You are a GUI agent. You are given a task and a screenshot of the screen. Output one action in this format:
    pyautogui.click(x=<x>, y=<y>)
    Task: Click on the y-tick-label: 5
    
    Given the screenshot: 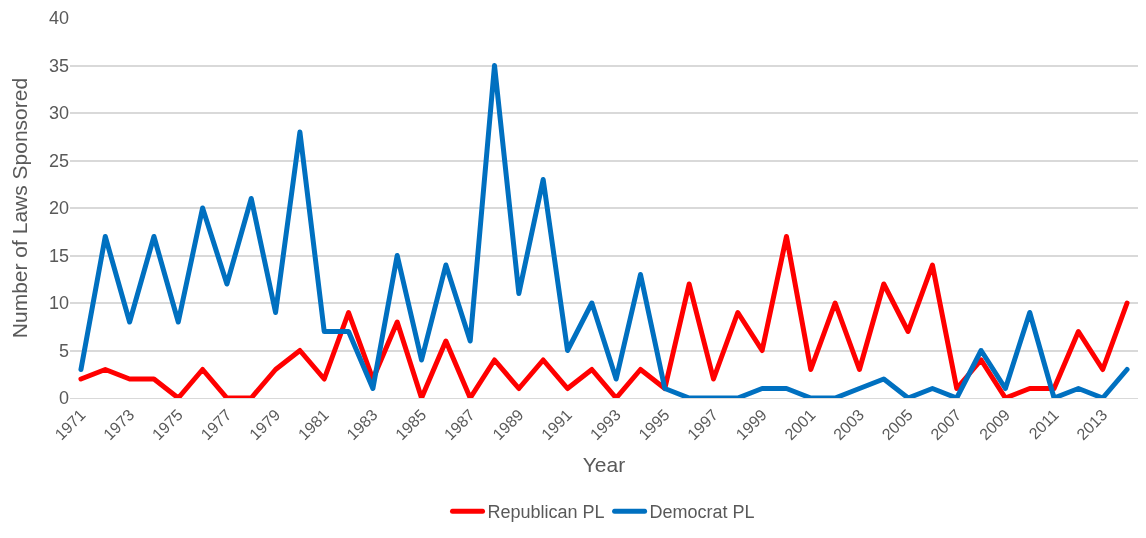 What is the action you would take?
    pyautogui.click(x=63, y=350)
    